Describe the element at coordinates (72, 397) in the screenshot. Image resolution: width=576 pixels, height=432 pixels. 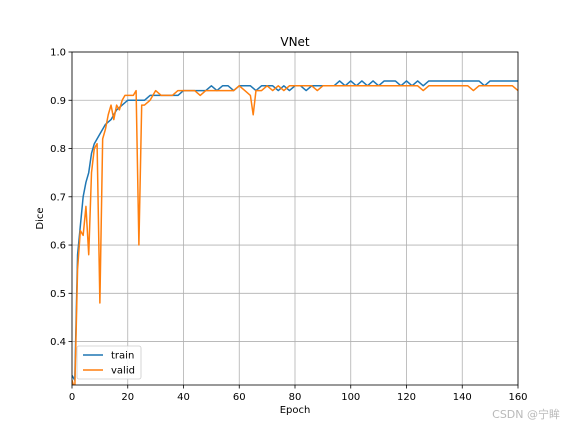
I see `x-tick-label: 0` at that location.